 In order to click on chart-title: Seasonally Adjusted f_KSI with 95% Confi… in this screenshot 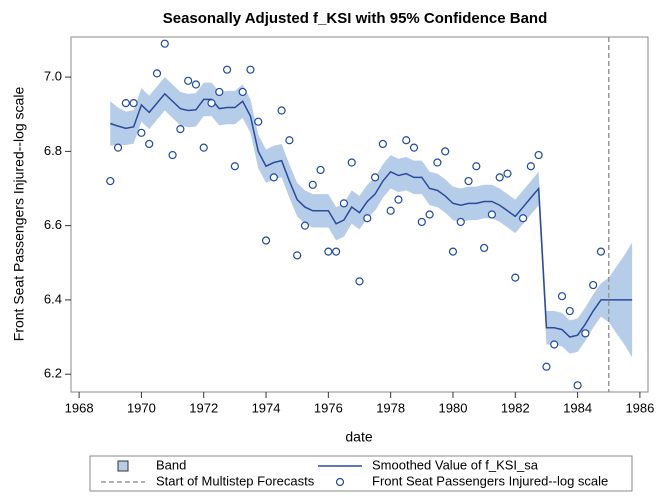, I will do `click(355, 18)`.